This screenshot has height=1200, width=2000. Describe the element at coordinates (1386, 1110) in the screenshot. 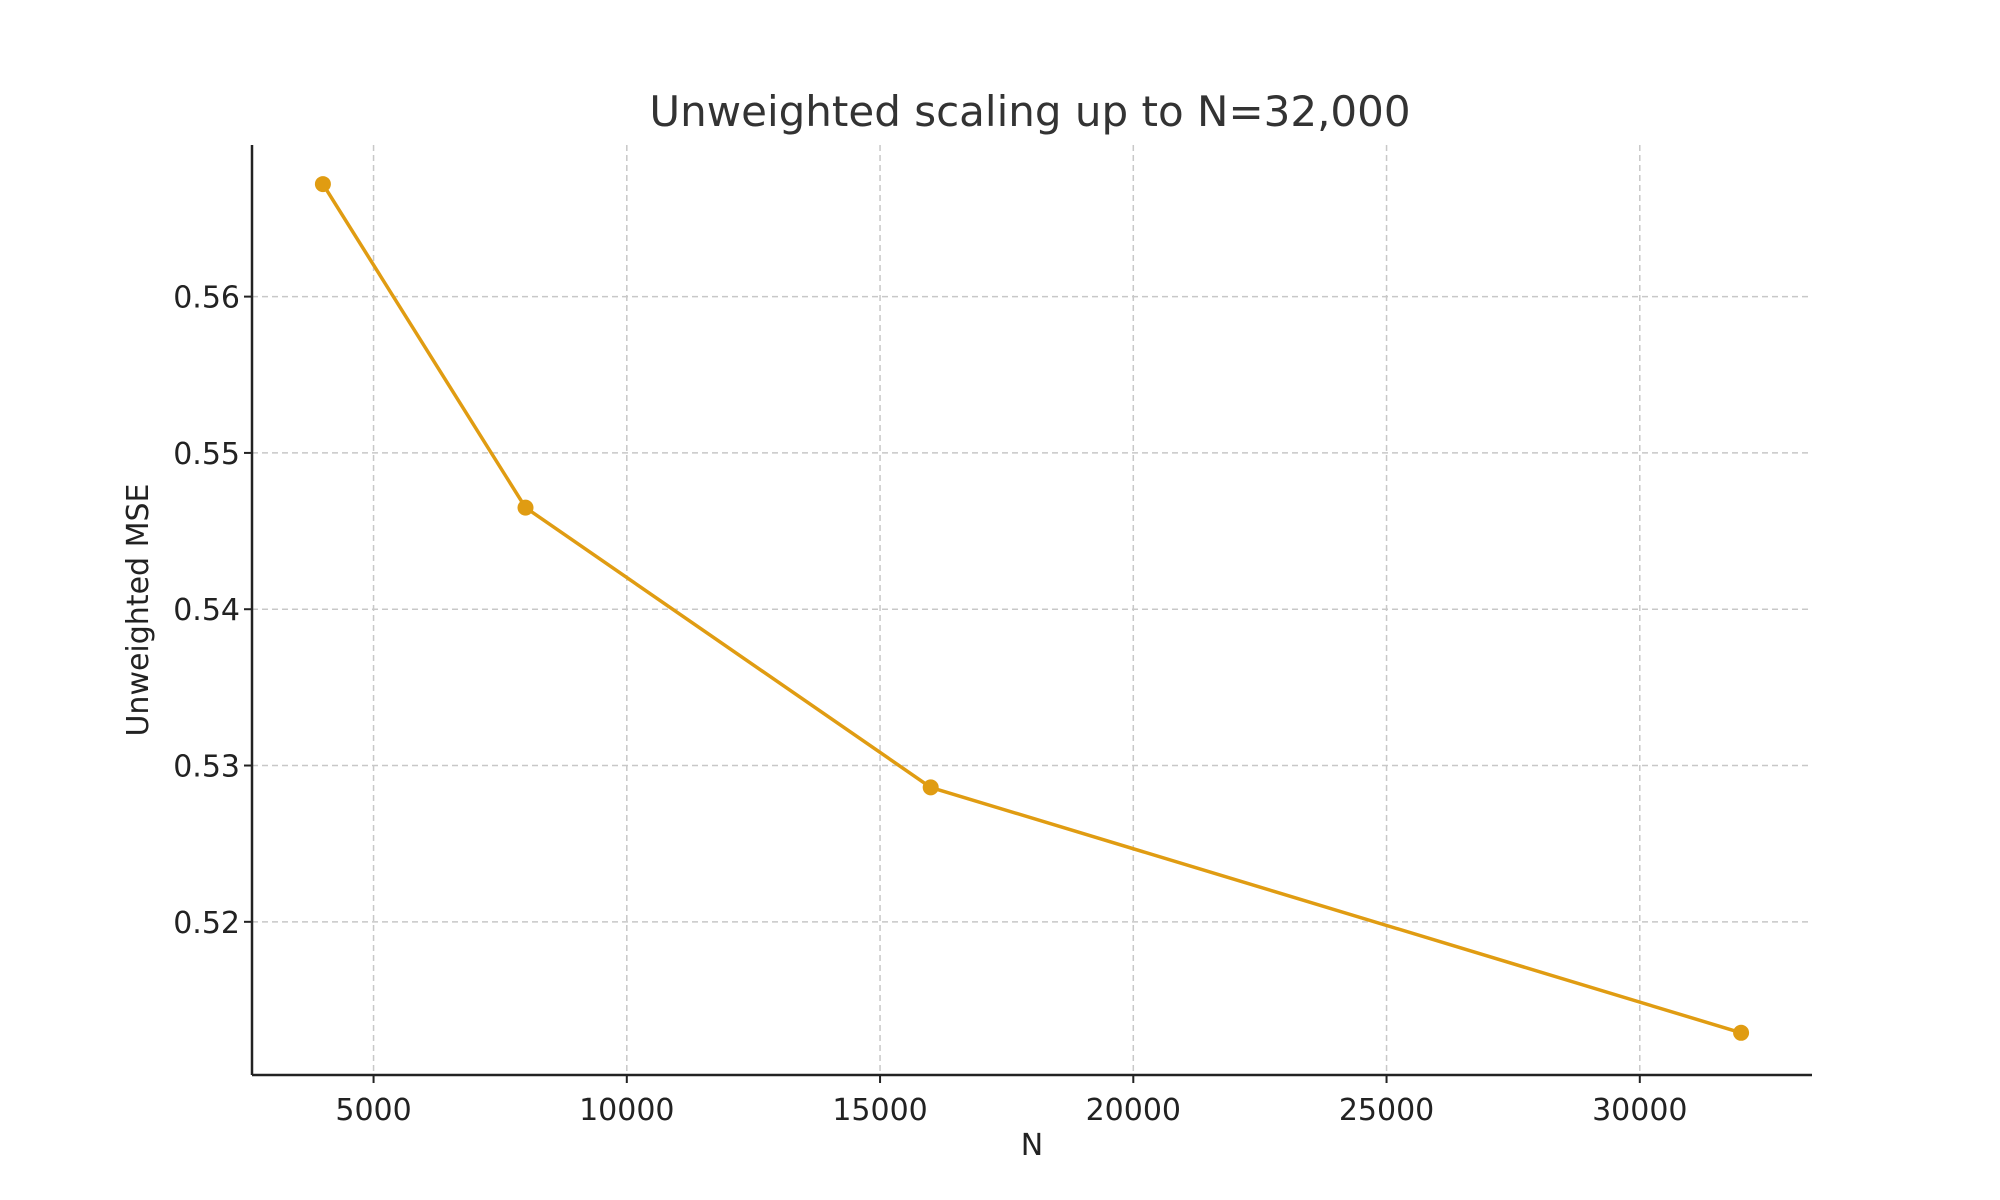

I see `x-tick-label: 25000` at that location.